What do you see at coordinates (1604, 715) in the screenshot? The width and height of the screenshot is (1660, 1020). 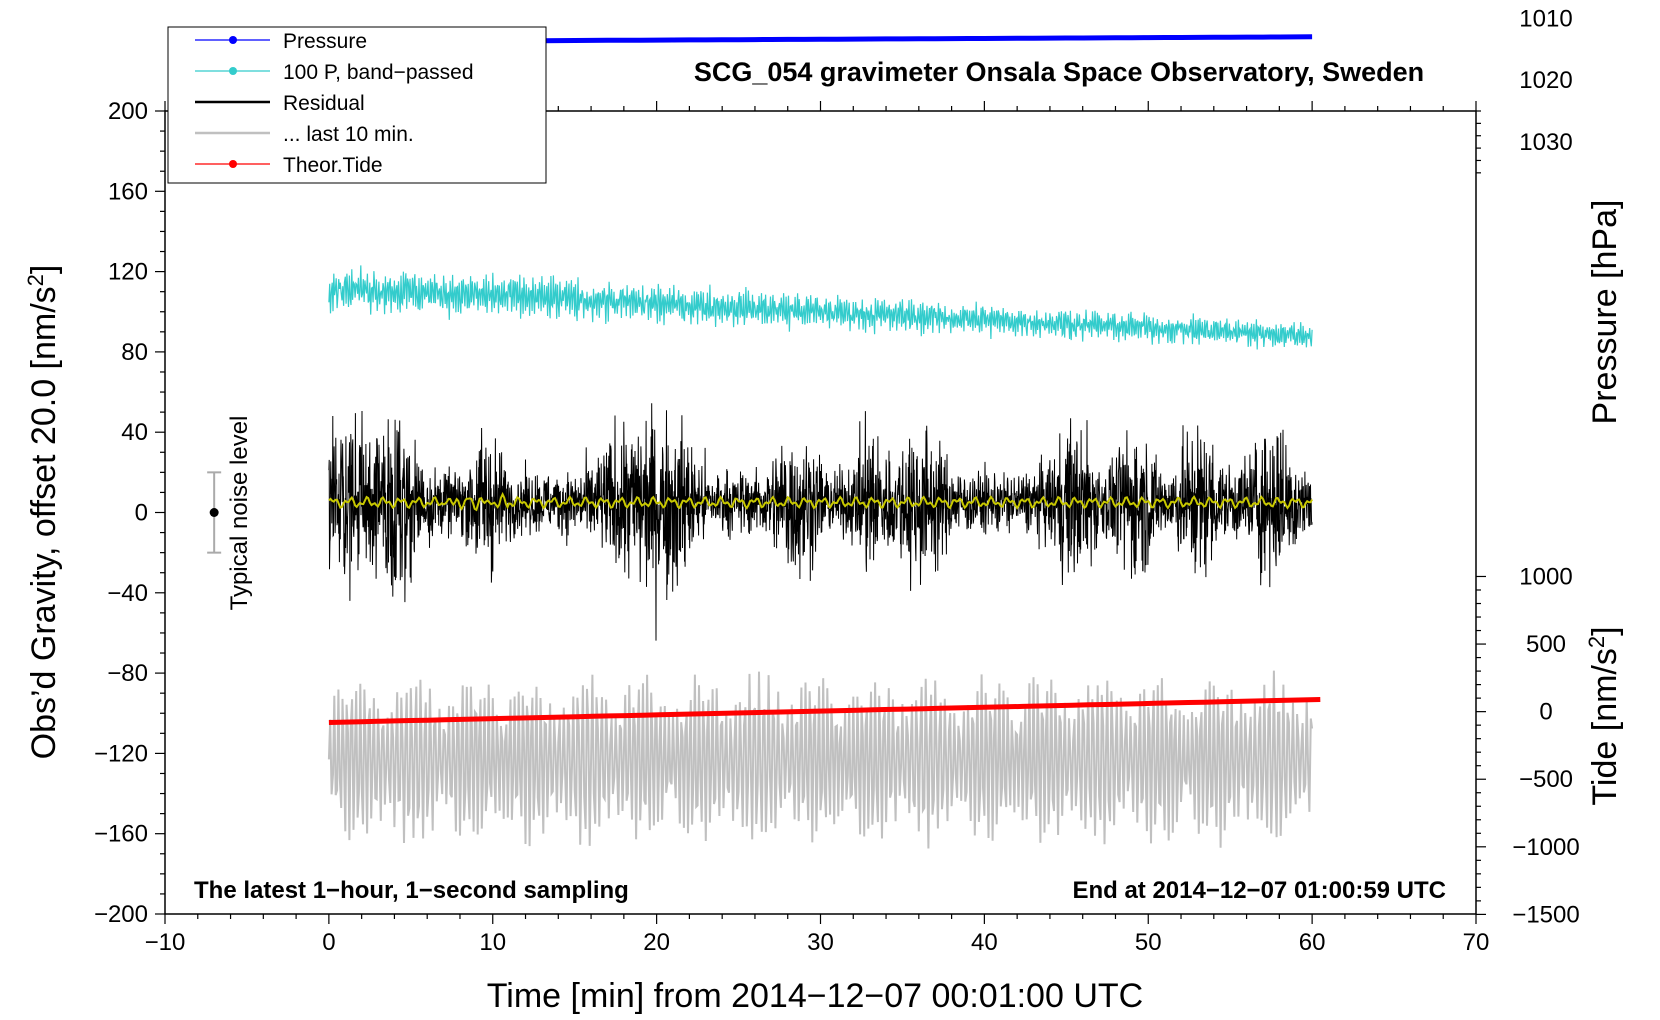 I see `tide-axis-title: Tide [nm/s2]` at bounding box center [1604, 715].